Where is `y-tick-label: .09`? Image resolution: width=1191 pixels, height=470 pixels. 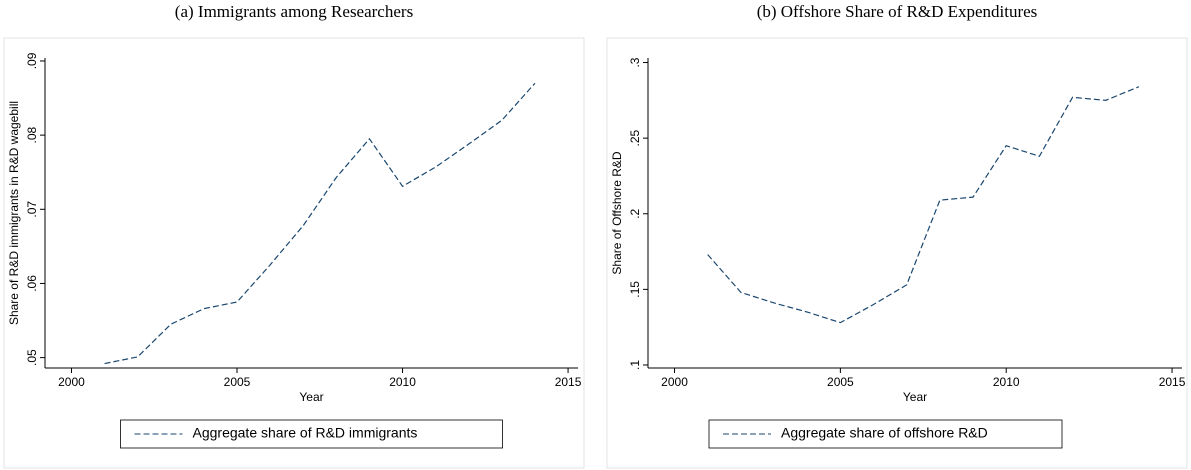 y-tick-label: .09 is located at coordinates (32, 60).